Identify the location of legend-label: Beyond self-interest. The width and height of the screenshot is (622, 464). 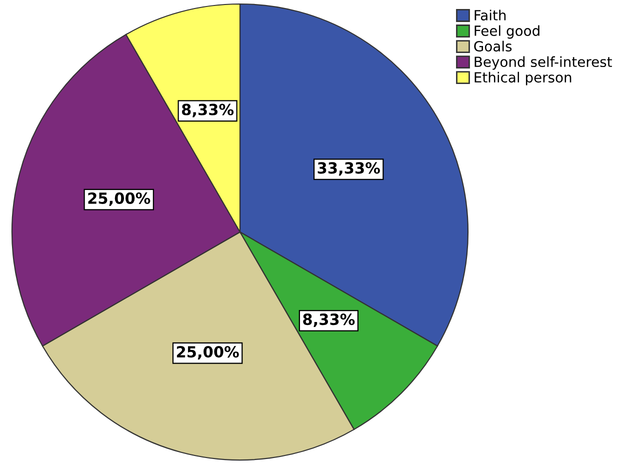
(543, 63).